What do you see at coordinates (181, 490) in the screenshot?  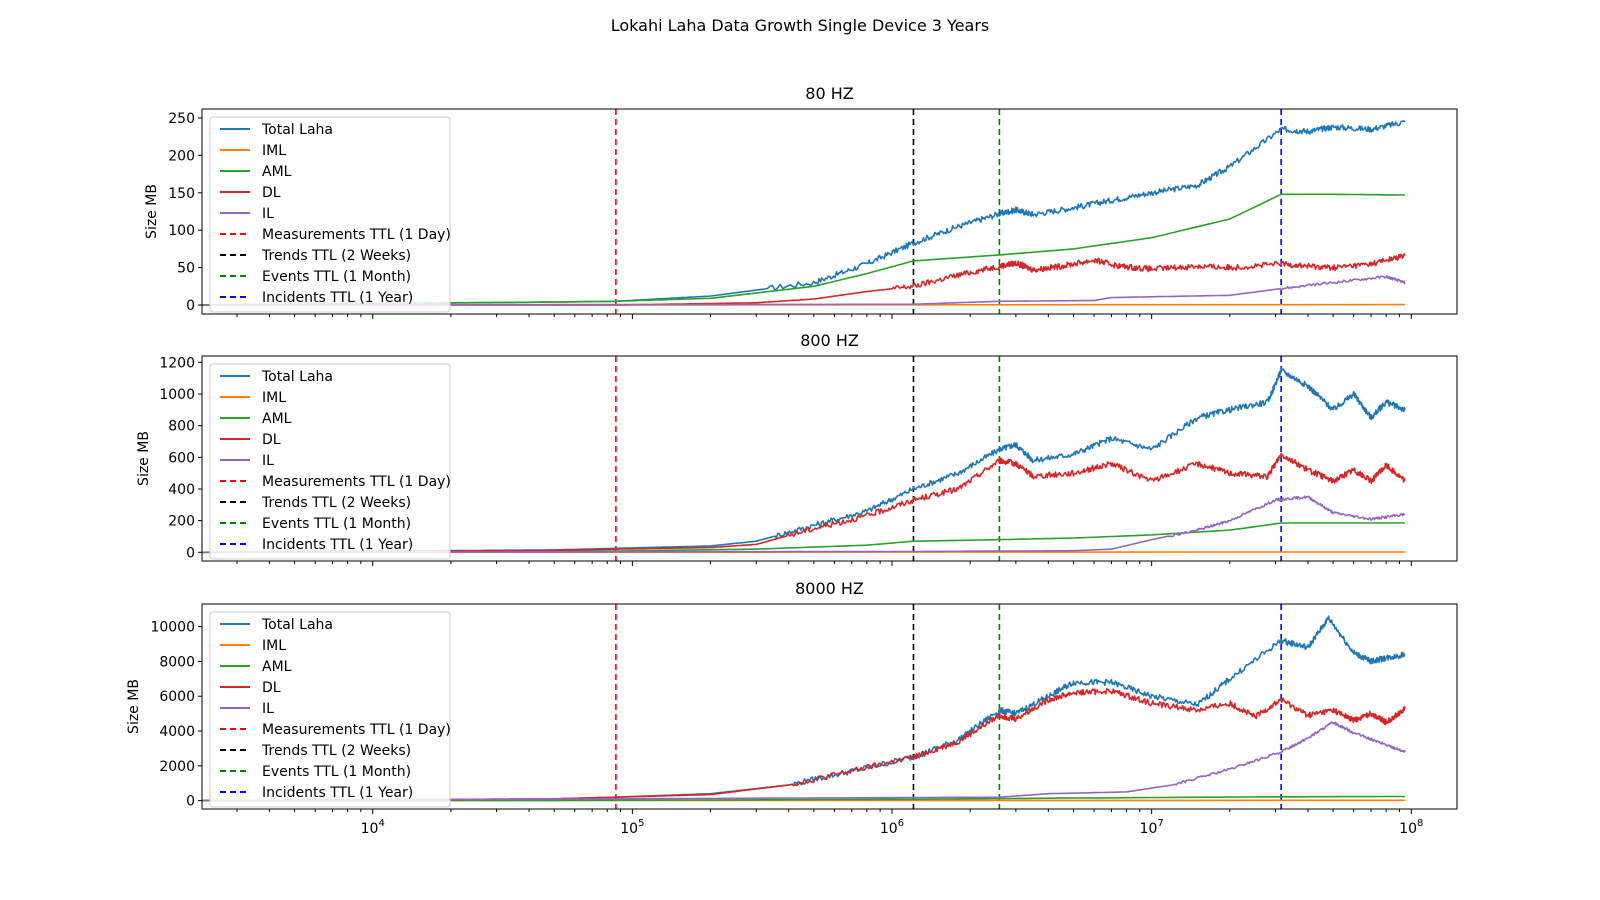 I see `y-tick-label: 400` at bounding box center [181, 490].